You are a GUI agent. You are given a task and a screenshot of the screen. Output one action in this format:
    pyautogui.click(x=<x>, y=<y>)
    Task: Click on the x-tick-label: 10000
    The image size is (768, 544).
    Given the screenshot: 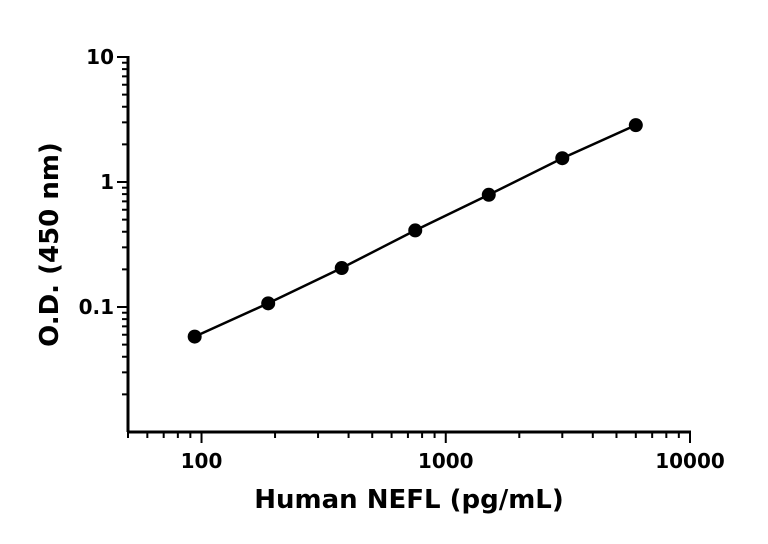 What is the action you would take?
    pyautogui.click(x=690, y=461)
    